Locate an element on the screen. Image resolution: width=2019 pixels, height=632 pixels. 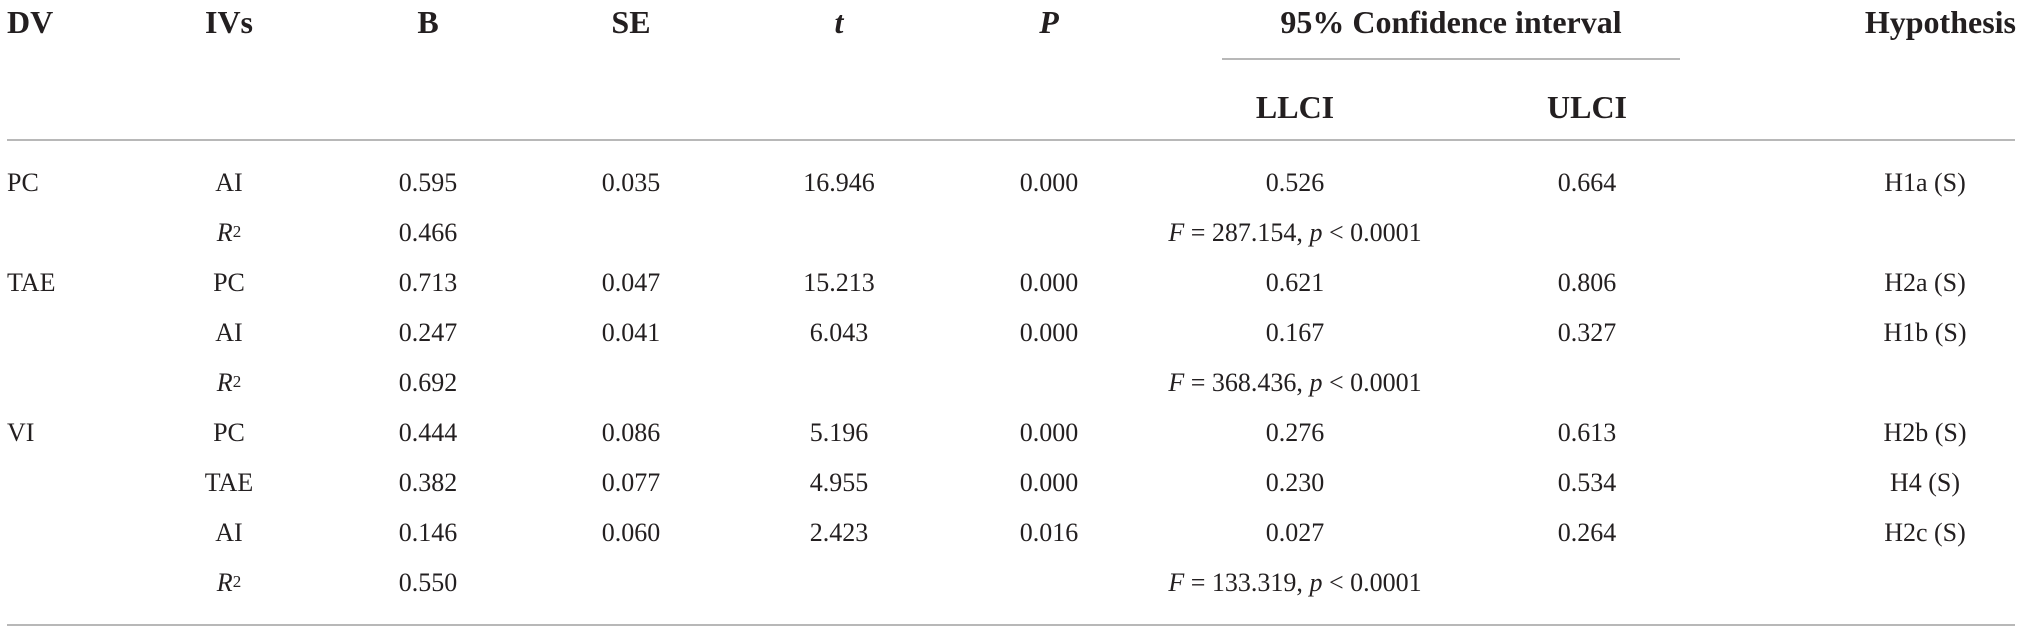
cell-t: 4.955 is located at coordinates (839, 482).